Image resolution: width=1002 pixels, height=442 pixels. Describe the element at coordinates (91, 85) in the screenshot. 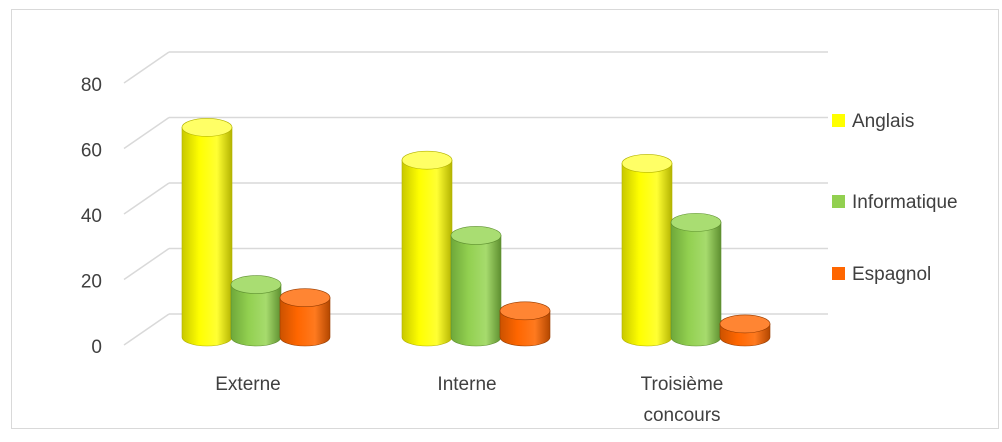

I see `y-tick-label: 80` at that location.